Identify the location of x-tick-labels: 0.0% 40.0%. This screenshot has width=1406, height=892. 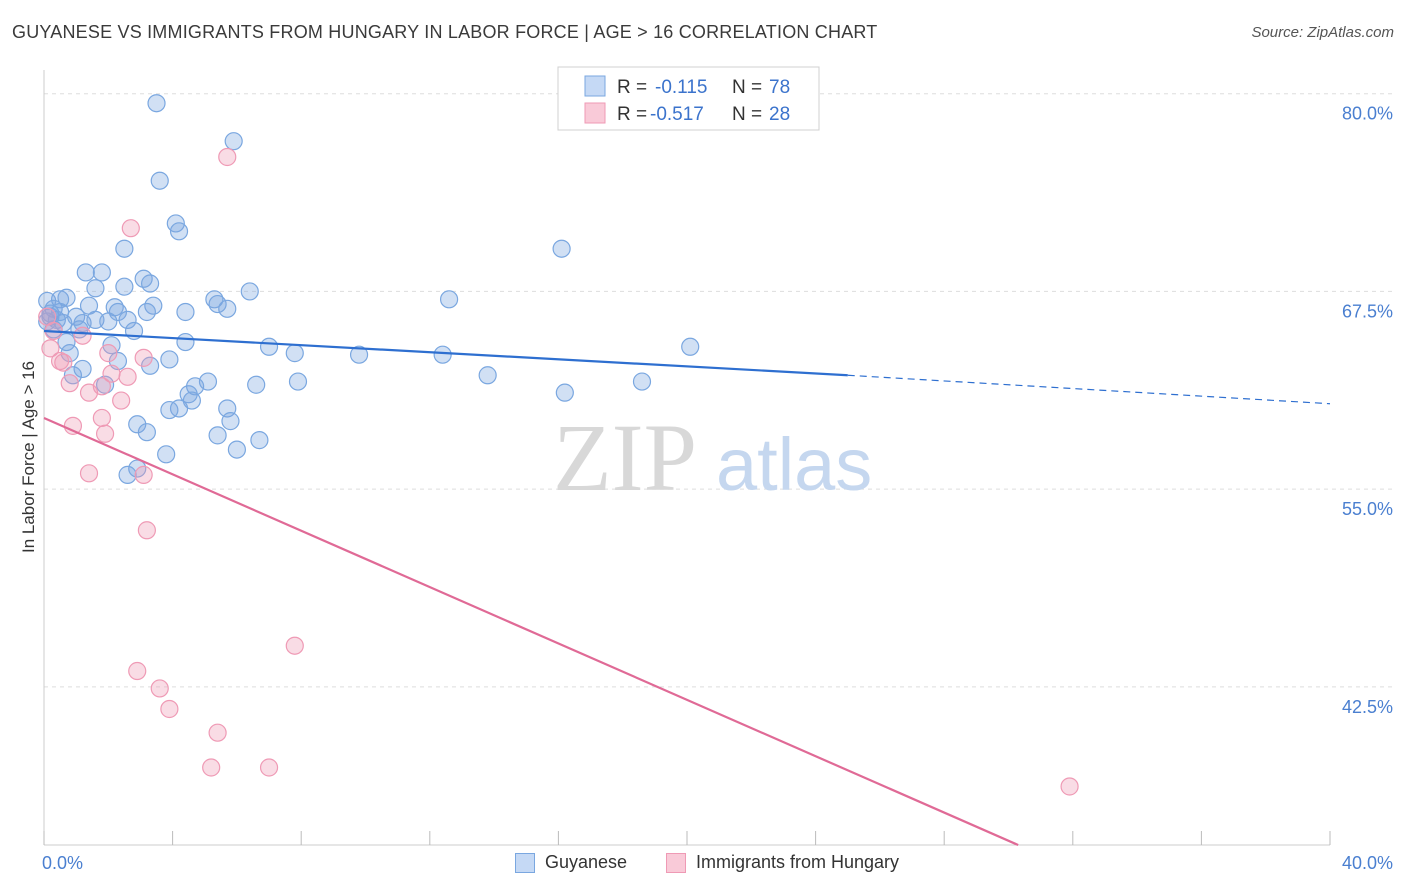
(717, 863).